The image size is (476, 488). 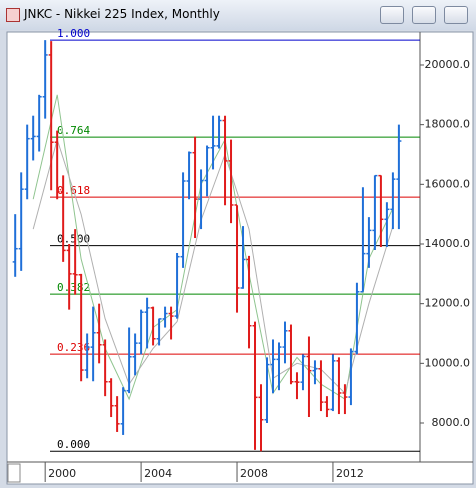 I want to click on fib-label: 0.236, so click(x=73, y=347).